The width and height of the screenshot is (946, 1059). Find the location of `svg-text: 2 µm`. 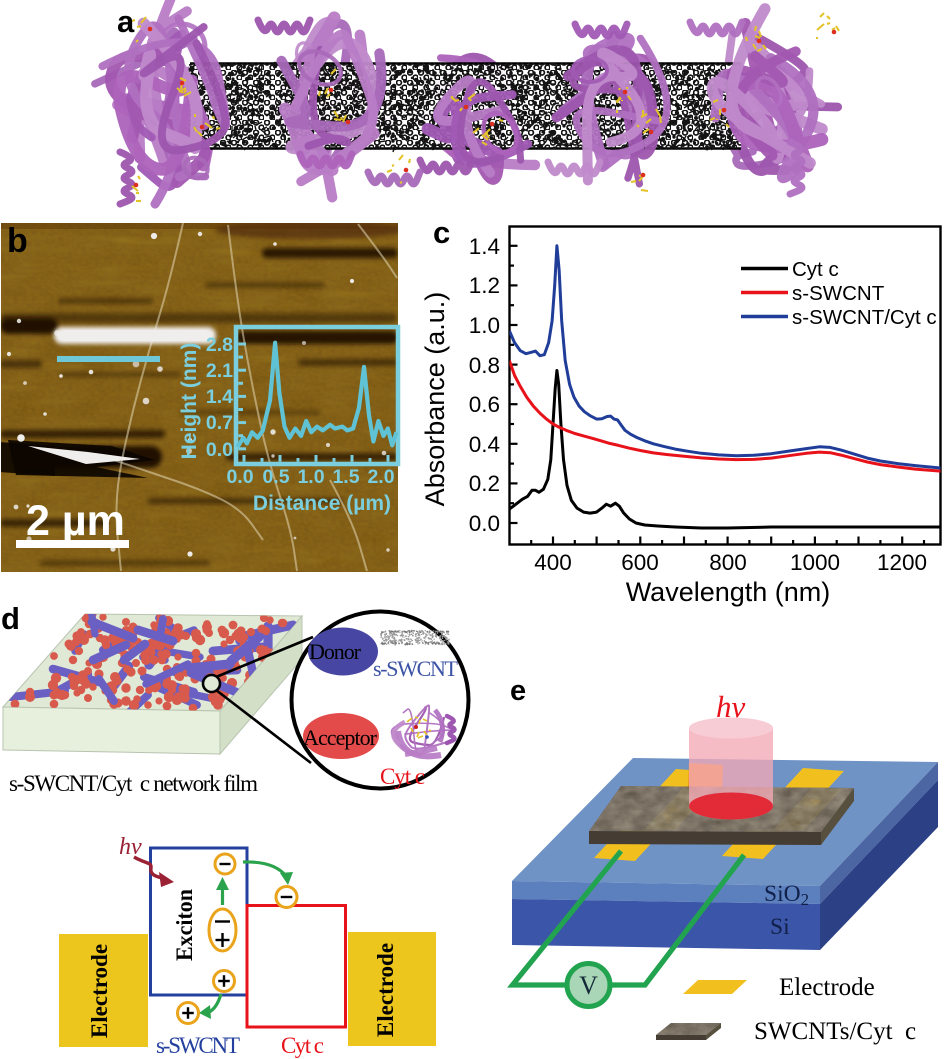

svg-text: 2 µm is located at coordinates (75, 521).